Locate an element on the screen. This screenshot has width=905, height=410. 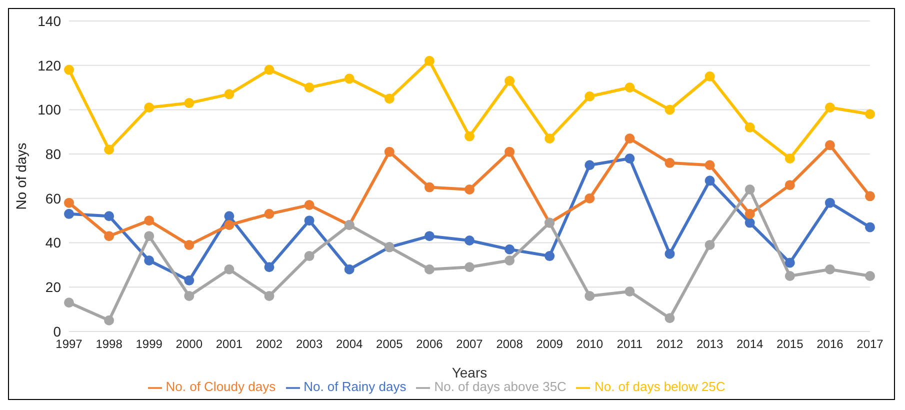
x-tick-label: 1997 is located at coordinates (69, 343).